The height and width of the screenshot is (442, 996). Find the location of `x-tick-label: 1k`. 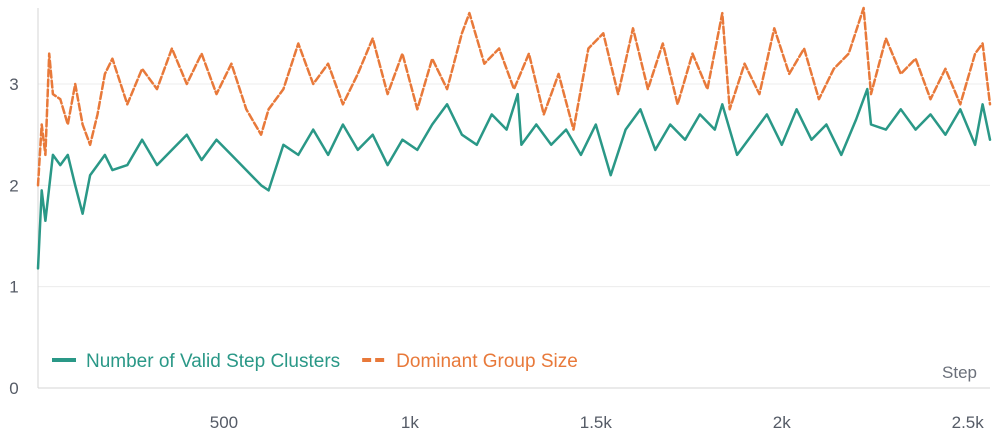

x-tick-label: 1k is located at coordinates (410, 422).